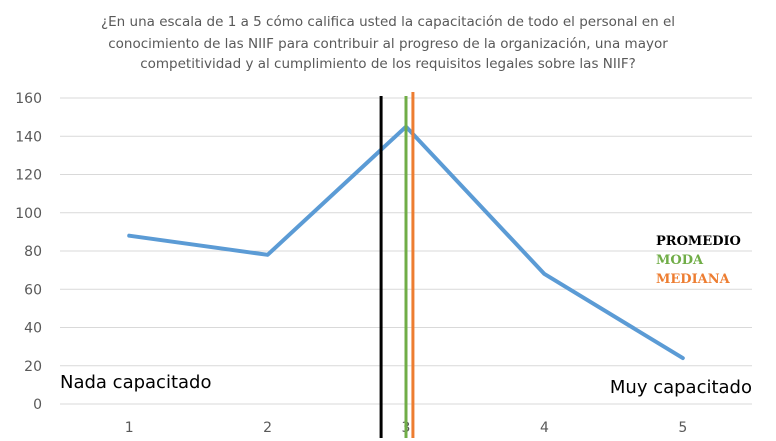 Image resolution: width=776 pixels, height=441 pixels. I want to click on y-tick-label: 20, so click(33, 367).